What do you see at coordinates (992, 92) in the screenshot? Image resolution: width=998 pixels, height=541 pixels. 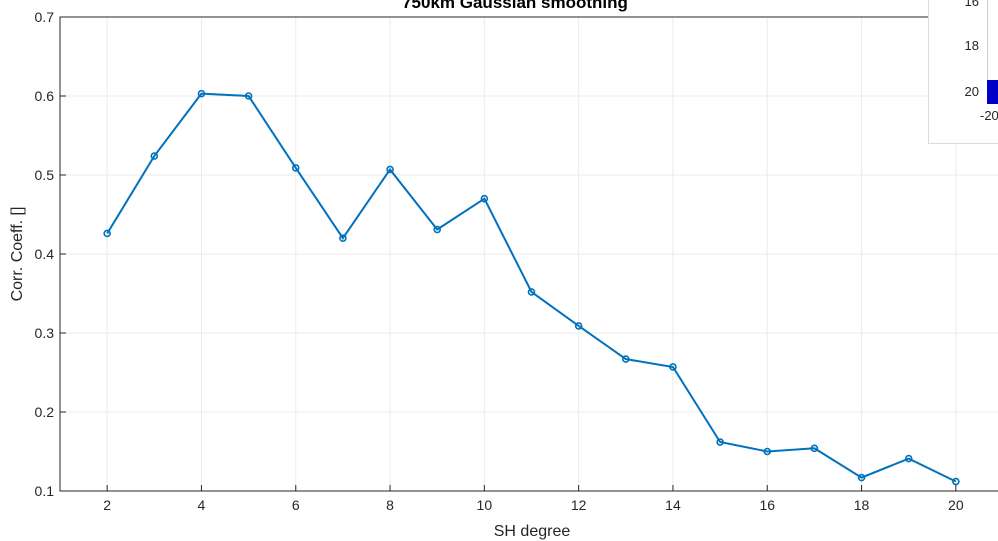 I see `inset-highlight-cell` at bounding box center [992, 92].